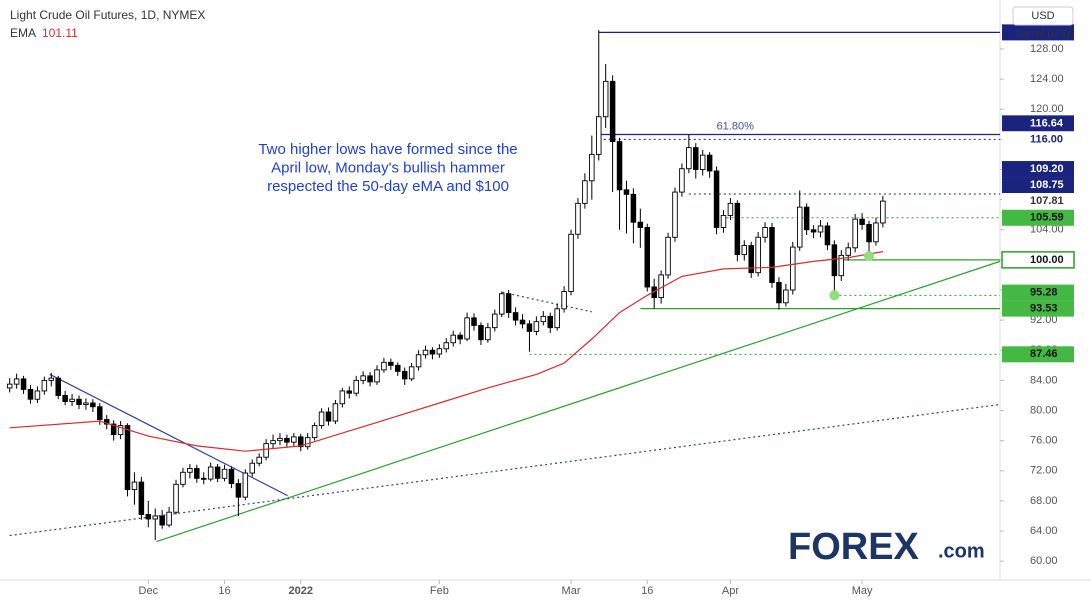 The image size is (1091, 614). What do you see at coordinates (1044, 501) in the screenshot?
I see `y-tick-label: 68.00` at bounding box center [1044, 501].